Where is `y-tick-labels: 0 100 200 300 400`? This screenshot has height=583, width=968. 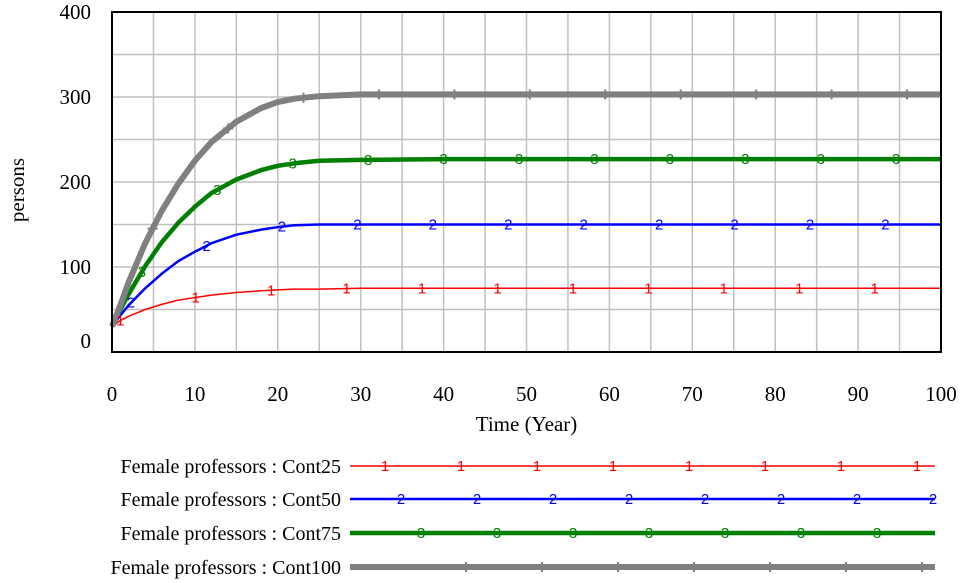
y-tick-labels: 0 100 200 300 400 is located at coordinates (76, 176).